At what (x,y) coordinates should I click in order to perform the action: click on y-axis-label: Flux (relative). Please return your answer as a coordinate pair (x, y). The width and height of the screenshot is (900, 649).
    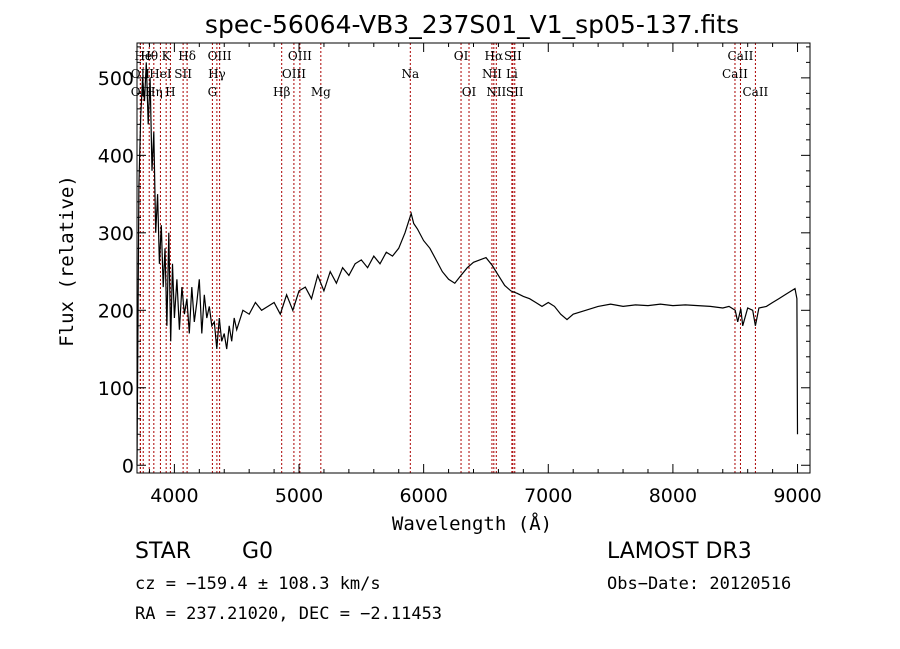
    Looking at the image, I should click on (67, 261).